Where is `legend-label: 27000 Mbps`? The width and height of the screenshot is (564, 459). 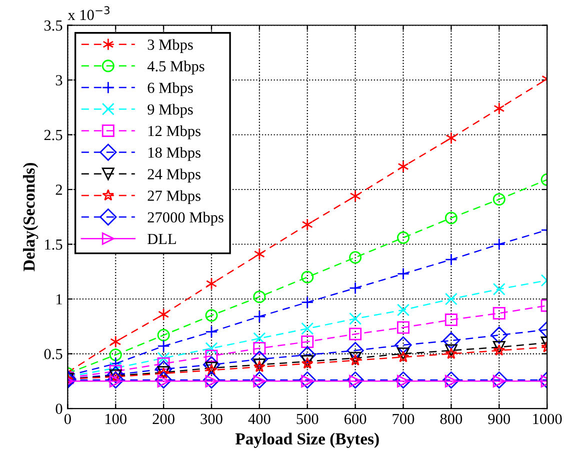
legend-label: 27000 Mbps is located at coordinates (186, 219).